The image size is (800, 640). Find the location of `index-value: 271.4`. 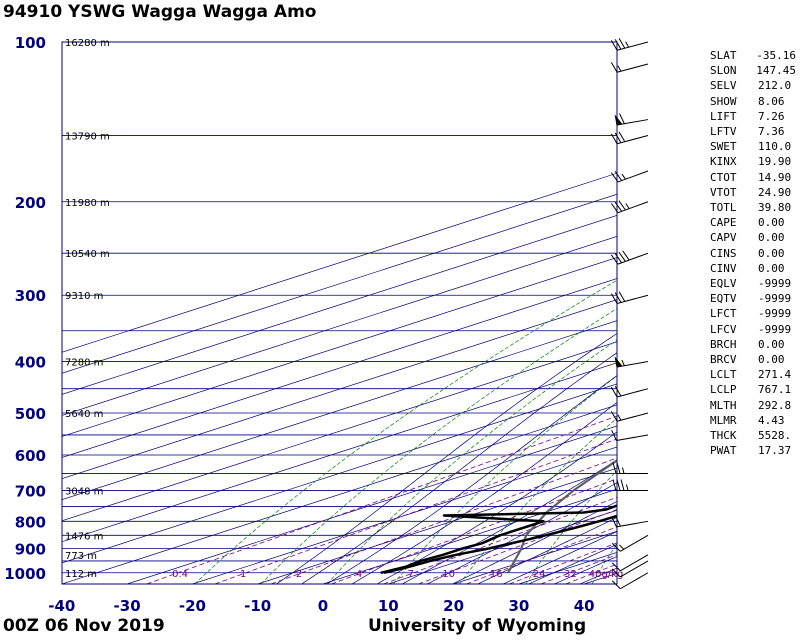

index-value: 271.4 is located at coordinates (775, 375).